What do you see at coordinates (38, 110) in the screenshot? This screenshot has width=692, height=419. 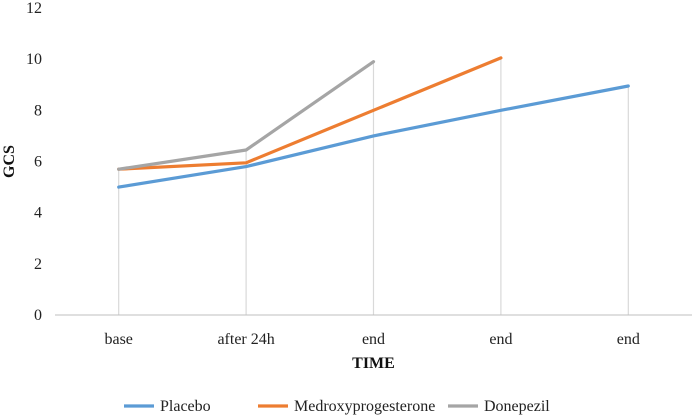 I see `y-tick-label: 8` at bounding box center [38, 110].